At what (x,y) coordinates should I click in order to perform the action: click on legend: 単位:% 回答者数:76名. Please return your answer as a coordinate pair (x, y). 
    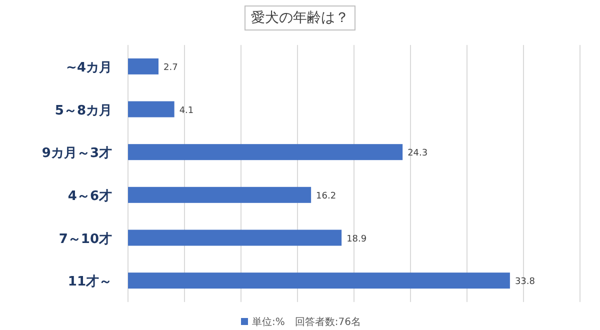
    Looking at the image, I should click on (301, 322).